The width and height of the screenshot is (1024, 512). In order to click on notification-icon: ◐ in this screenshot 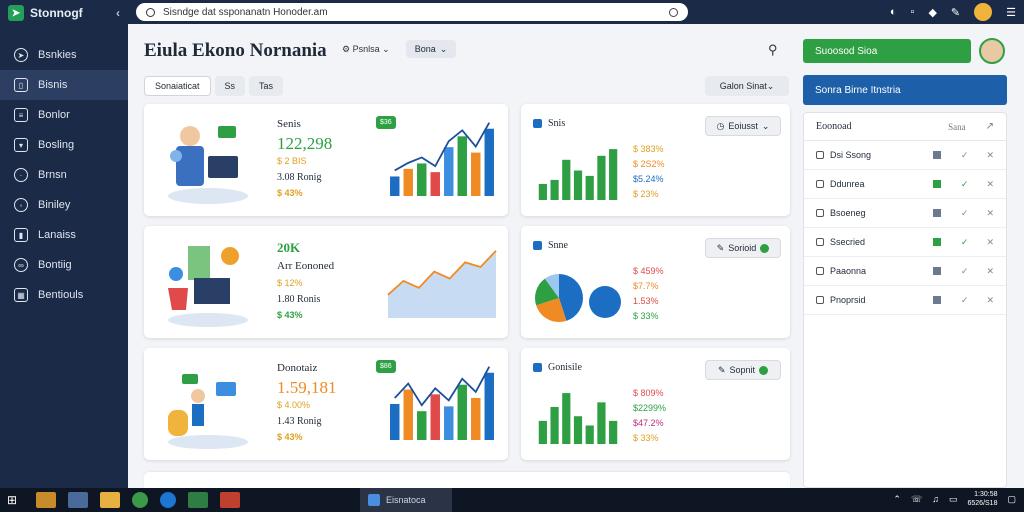, I will do `click(893, 12)`.